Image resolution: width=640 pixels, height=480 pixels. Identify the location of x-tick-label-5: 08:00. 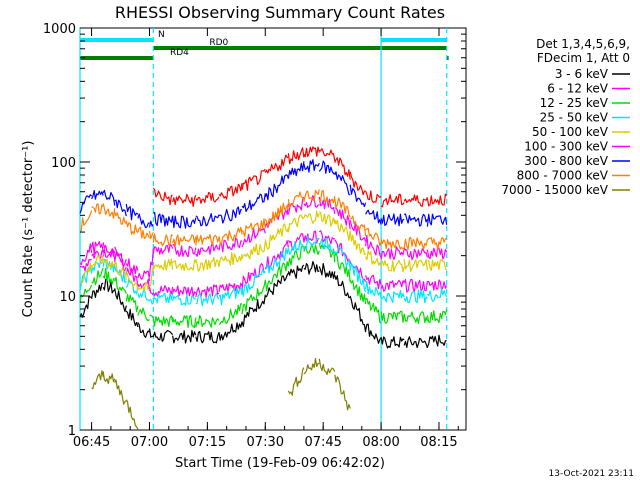
(380, 442).